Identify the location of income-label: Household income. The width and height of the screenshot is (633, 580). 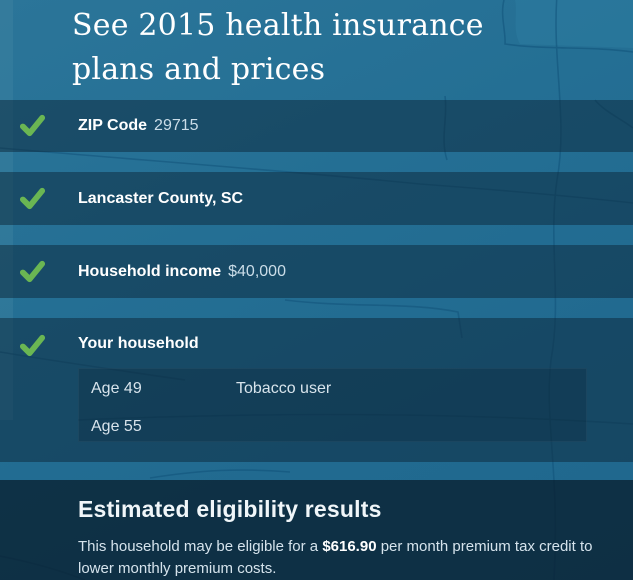
(150, 271).